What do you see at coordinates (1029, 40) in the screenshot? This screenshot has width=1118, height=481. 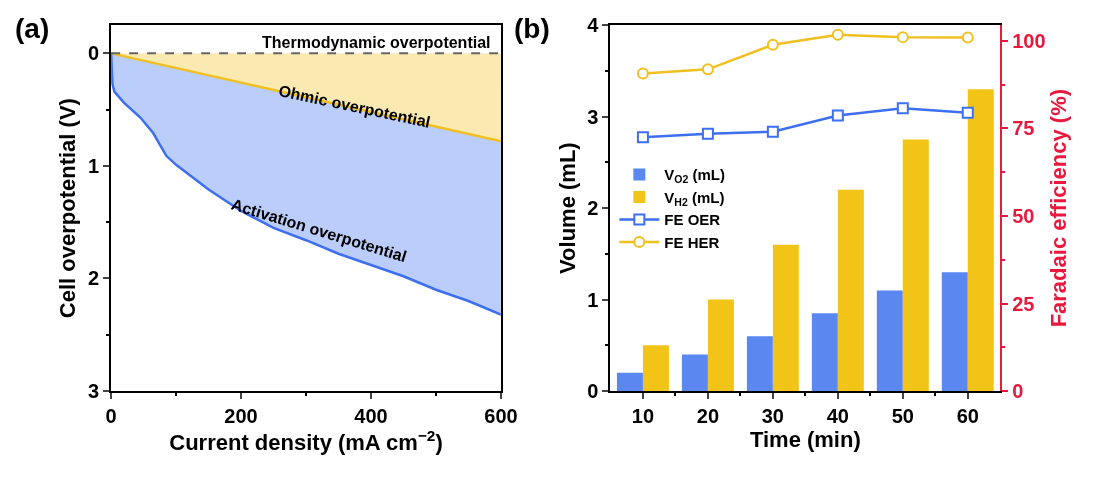 I see `y2-tick-label: 100` at bounding box center [1029, 40].